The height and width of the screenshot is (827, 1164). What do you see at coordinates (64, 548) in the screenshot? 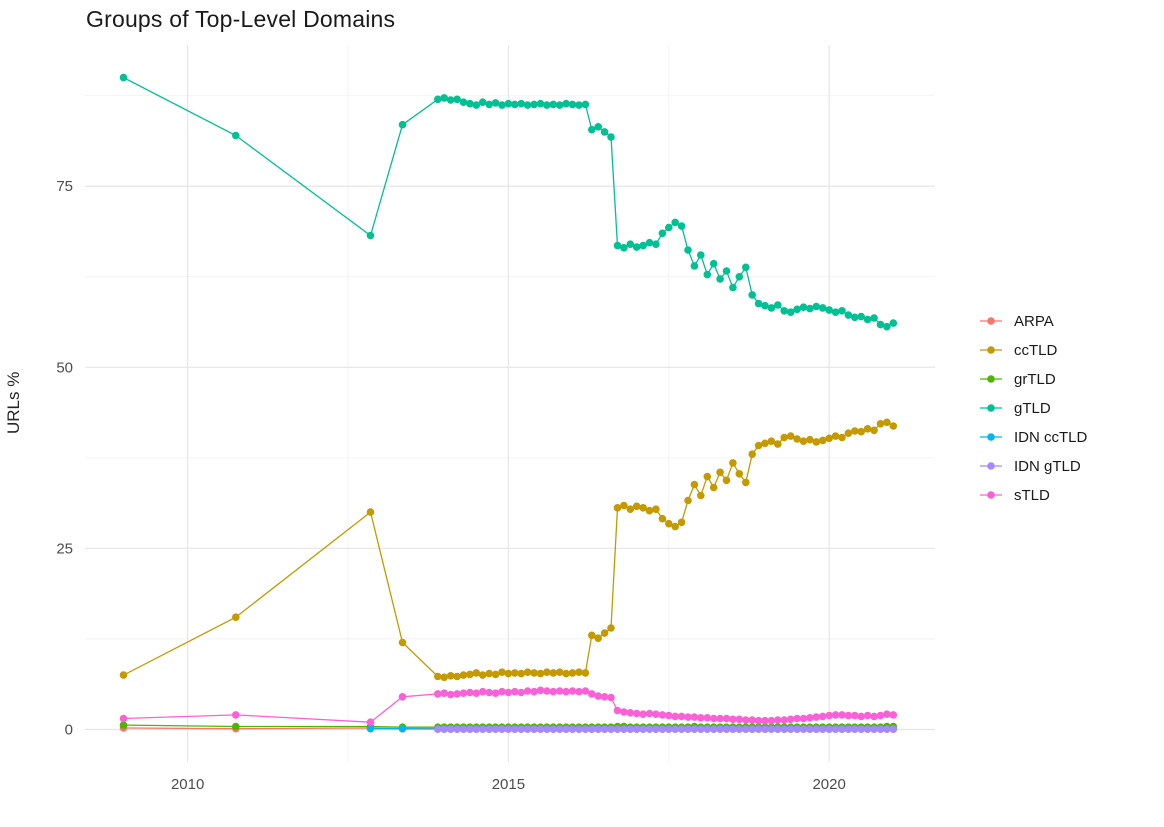
I see `y-tick-label: 25` at bounding box center [64, 548].